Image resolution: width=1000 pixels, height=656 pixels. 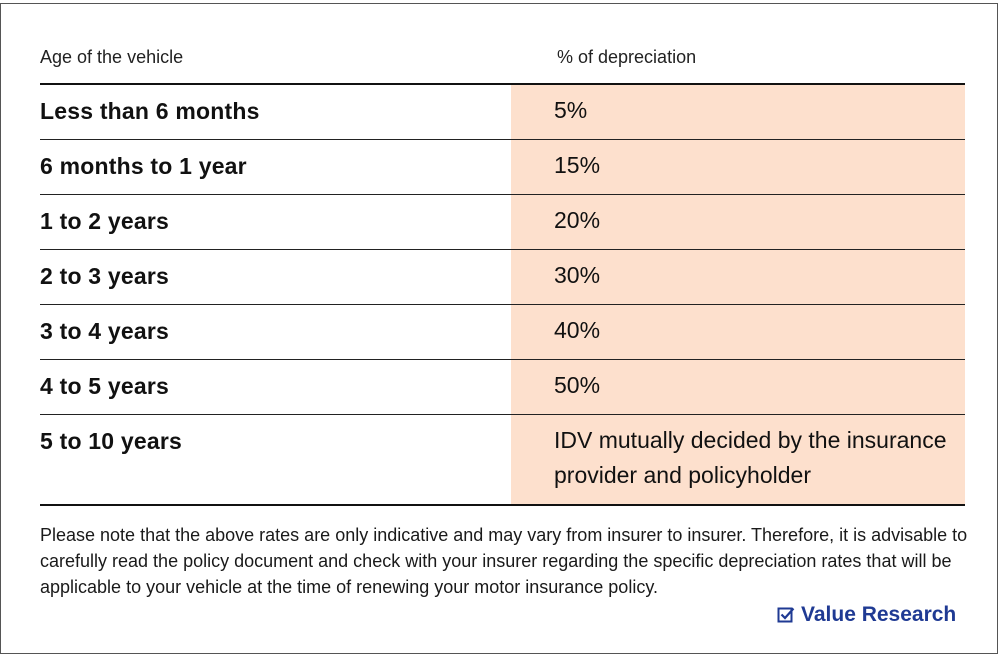 What do you see at coordinates (502, 64) in the screenshot?
I see `table-header: Age of the vehicle % of depreciation` at bounding box center [502, 64].